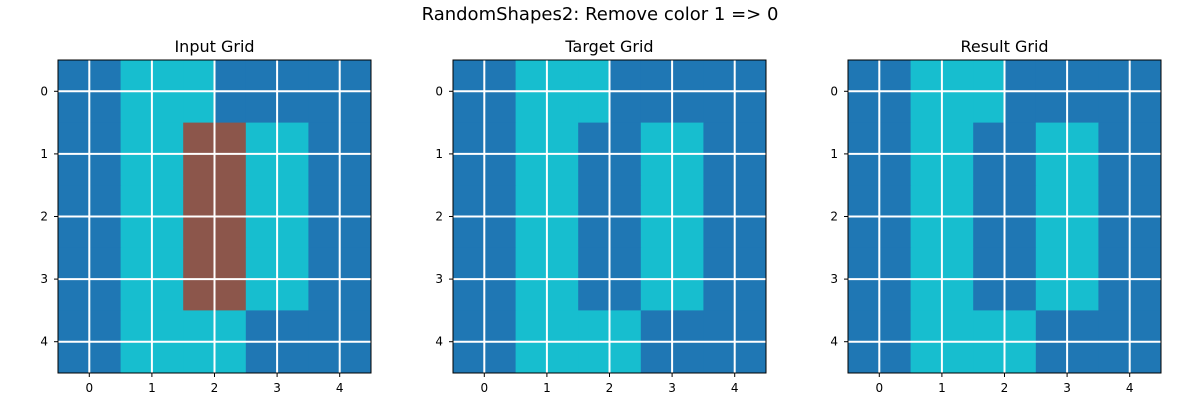 This screenshot has width=1200, height=400. What do you see at coordinates (340, 388) in the screenshot?
I see `x-tick-label: 4` at bounding box center [340, 388].